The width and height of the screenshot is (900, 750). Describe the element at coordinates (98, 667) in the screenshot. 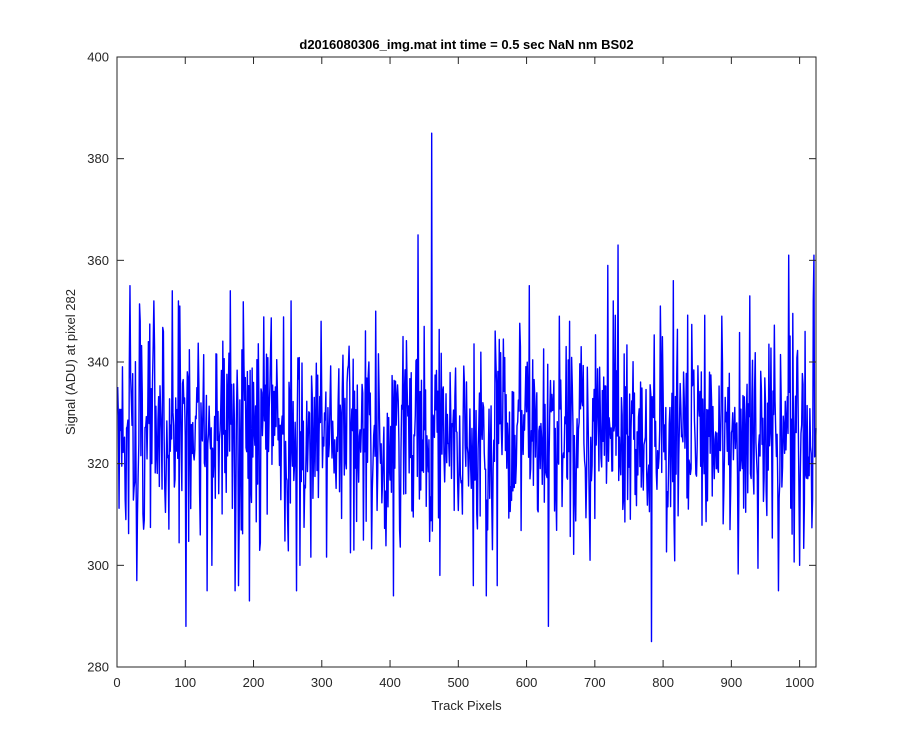

I see `y-tick-label: 280` at that location.